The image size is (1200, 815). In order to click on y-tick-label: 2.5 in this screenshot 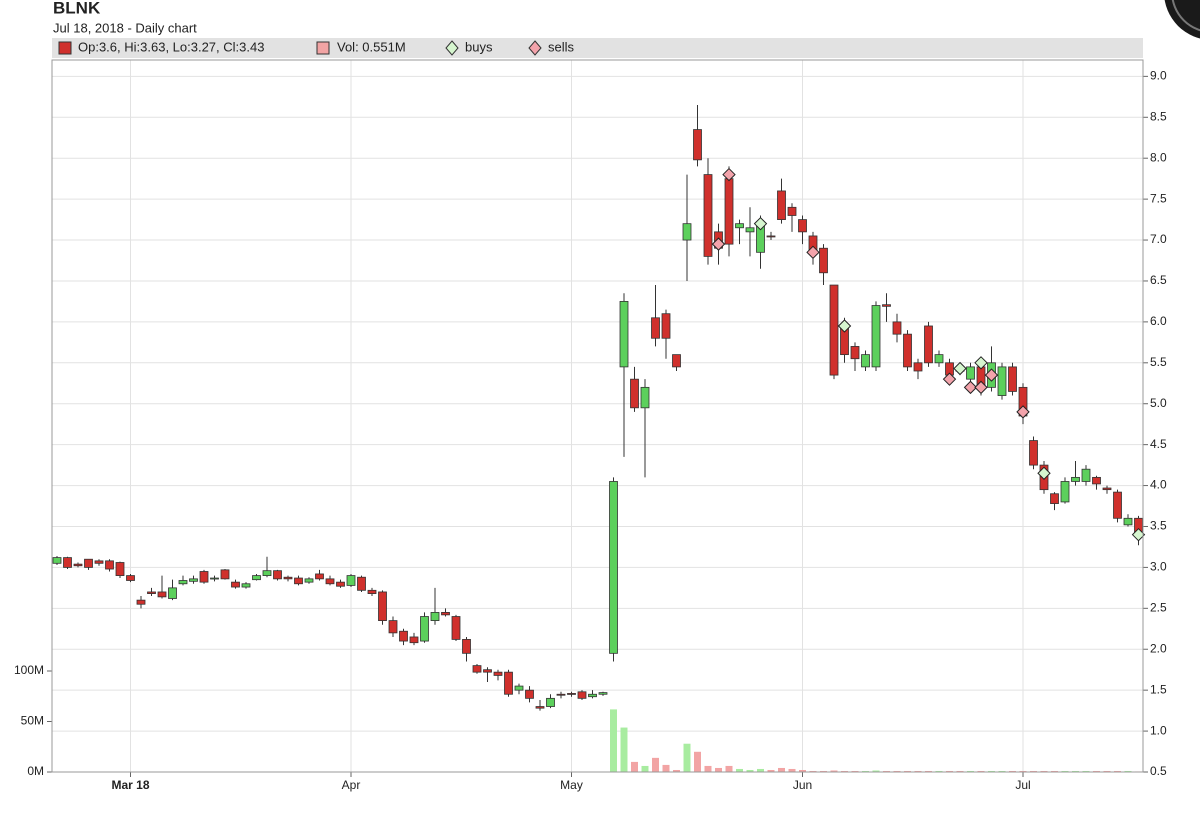, I will do `click(1158, 607)`.